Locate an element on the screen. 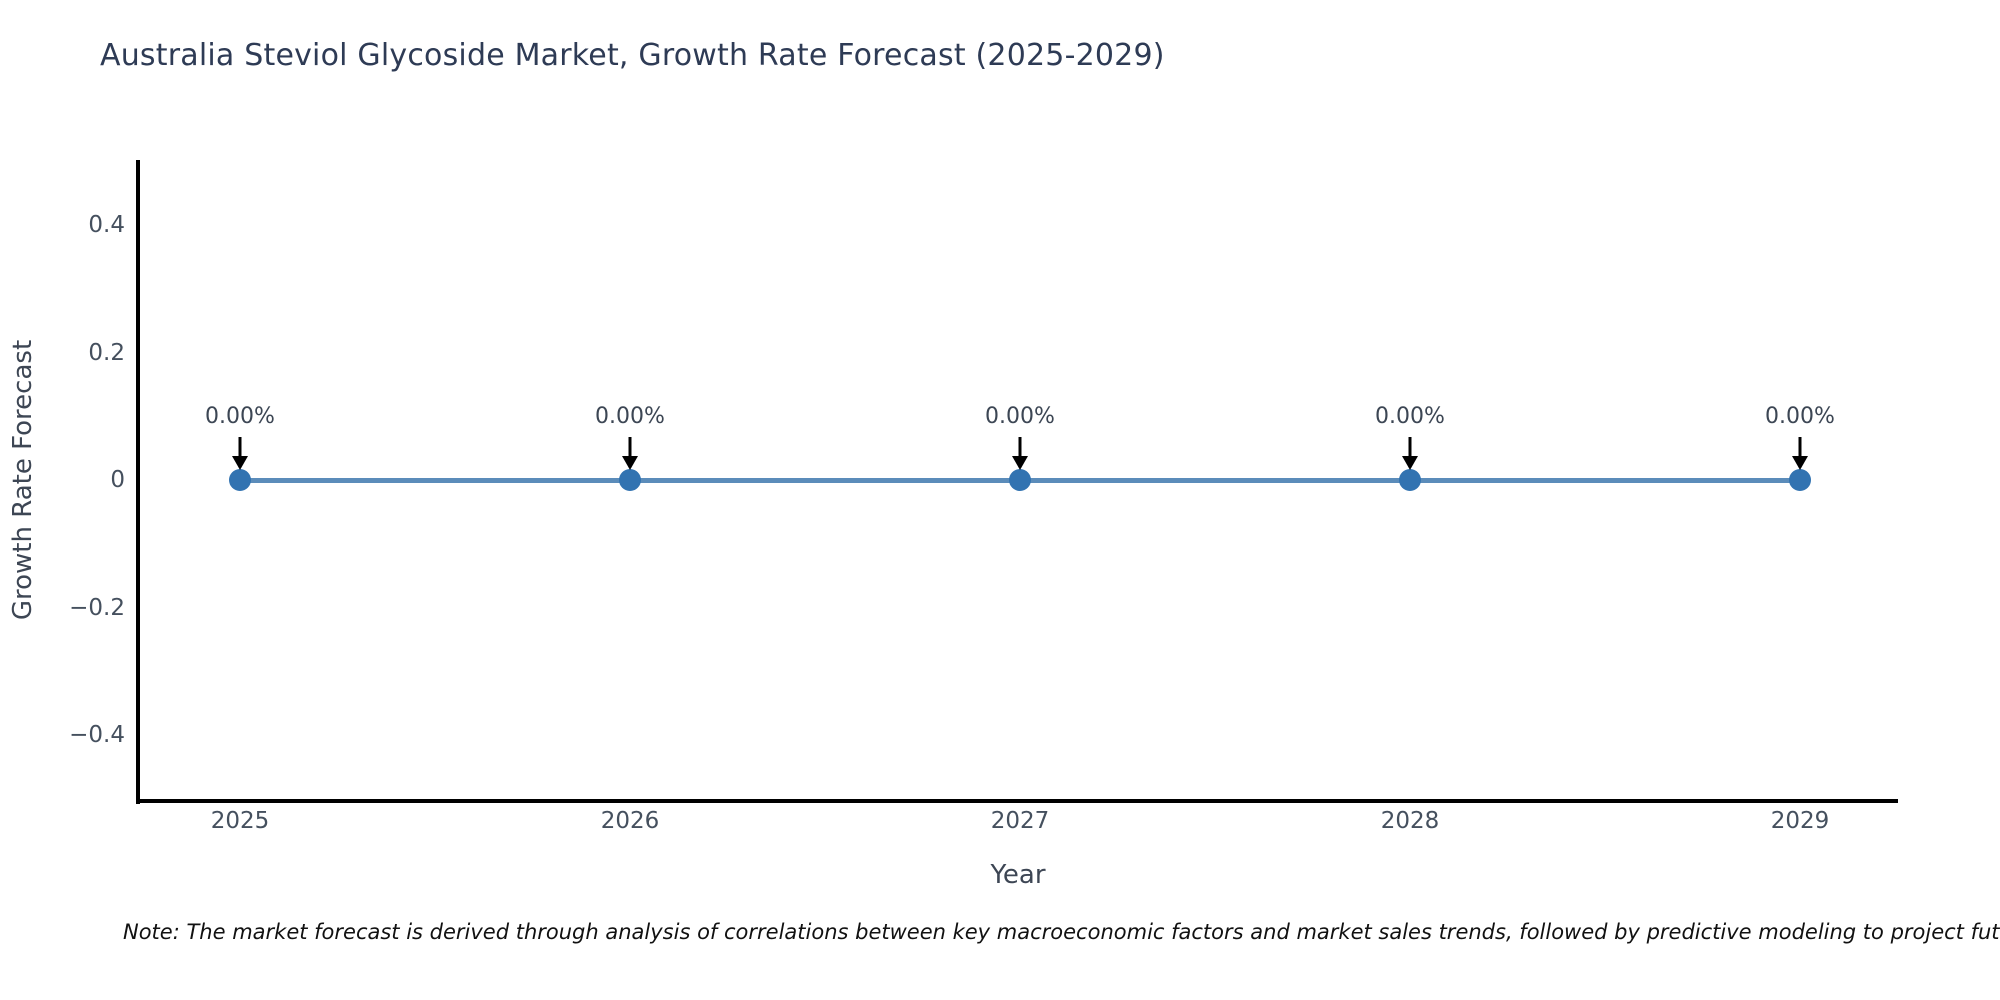  x-axis-title: Year is located at coordinates (1018, 875).